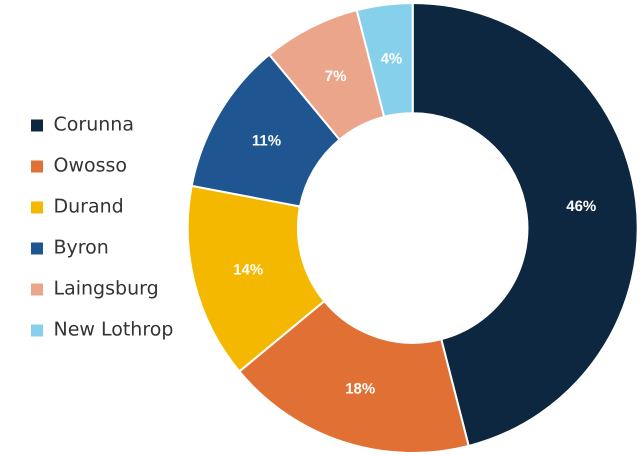 Image resolution: width=642 pixels, height=456 pixels. Describe the element at coordinates (81, 247) in the screenshot. I see `legend-label: Byron` at that location.